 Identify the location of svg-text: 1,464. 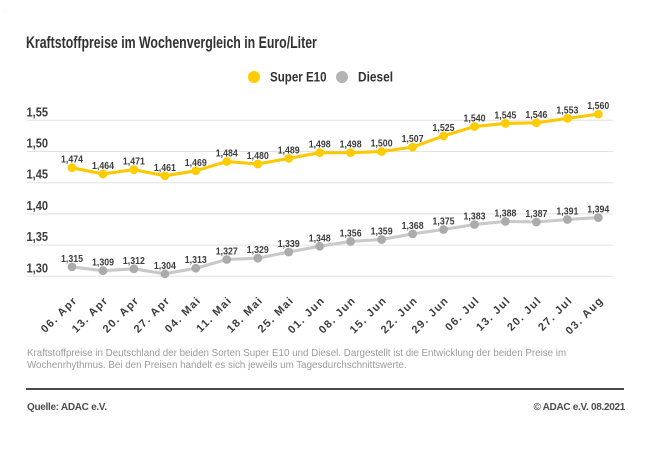
(103, 166).